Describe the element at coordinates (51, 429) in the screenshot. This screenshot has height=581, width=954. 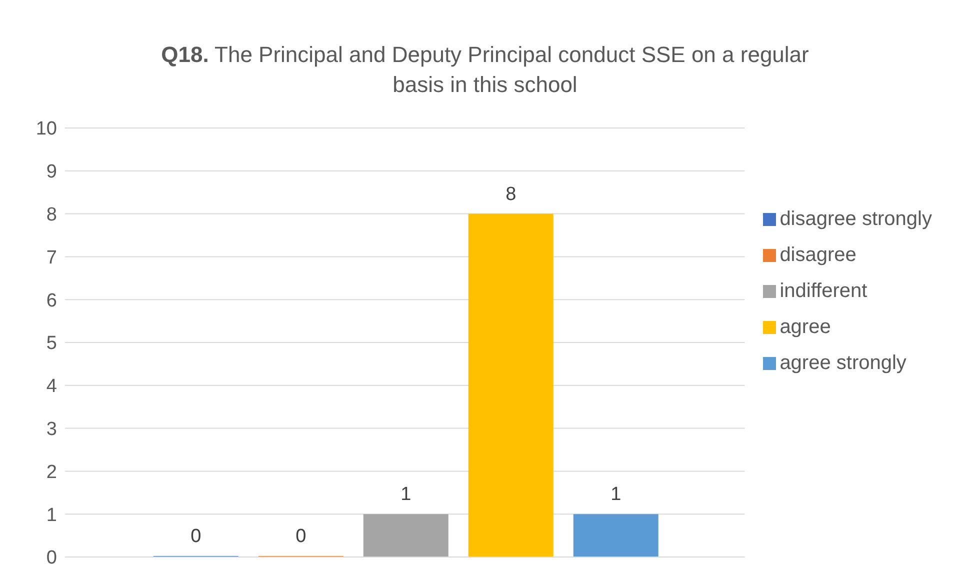
I see `y-tick-label: 3` at that location.